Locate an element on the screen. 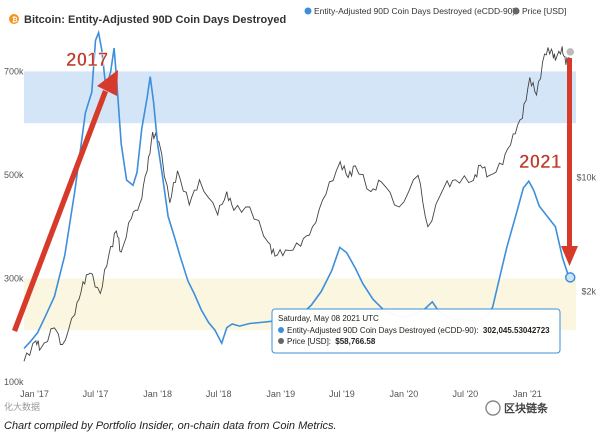 This screenshot has width=600, height=434. y-left-tick-label: 500k is located at coordinates (14, 175).